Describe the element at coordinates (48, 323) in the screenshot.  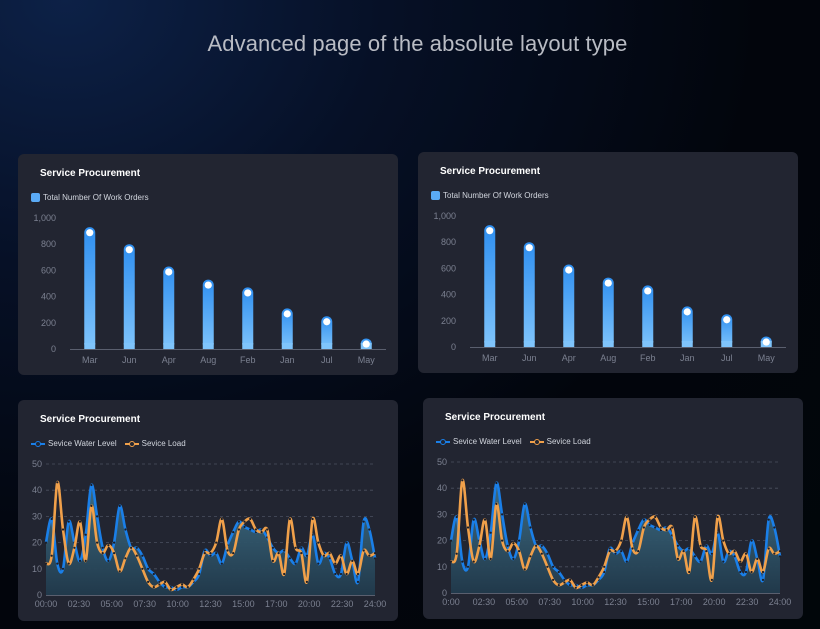
I see `y-tick-label: 200` at that location.